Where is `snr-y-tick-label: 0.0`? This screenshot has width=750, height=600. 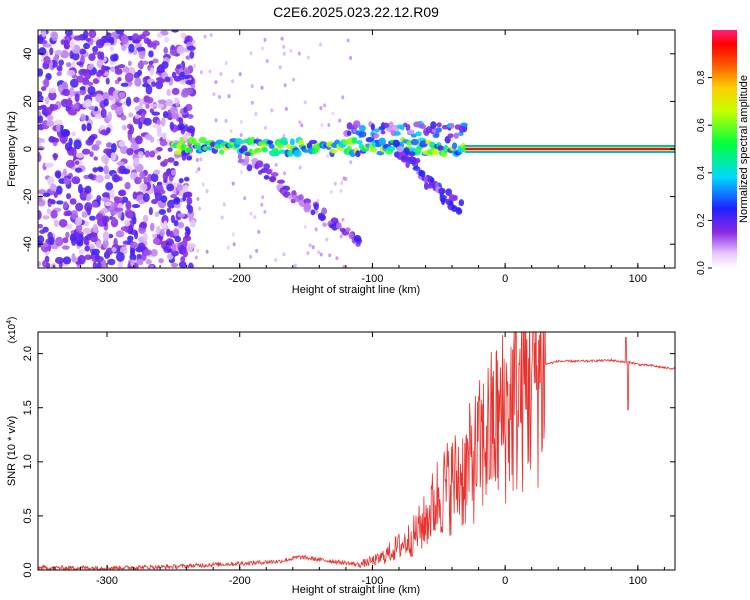
snr-y-tick-label: 0.0 is located at coordinates (28, 569).